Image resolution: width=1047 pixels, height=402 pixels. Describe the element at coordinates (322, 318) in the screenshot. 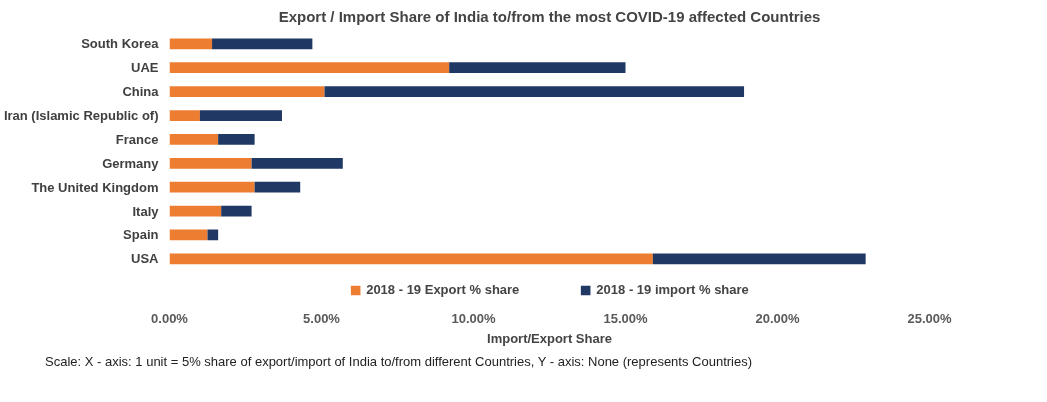

I see `x-tick-label: 5.00%` at that location.